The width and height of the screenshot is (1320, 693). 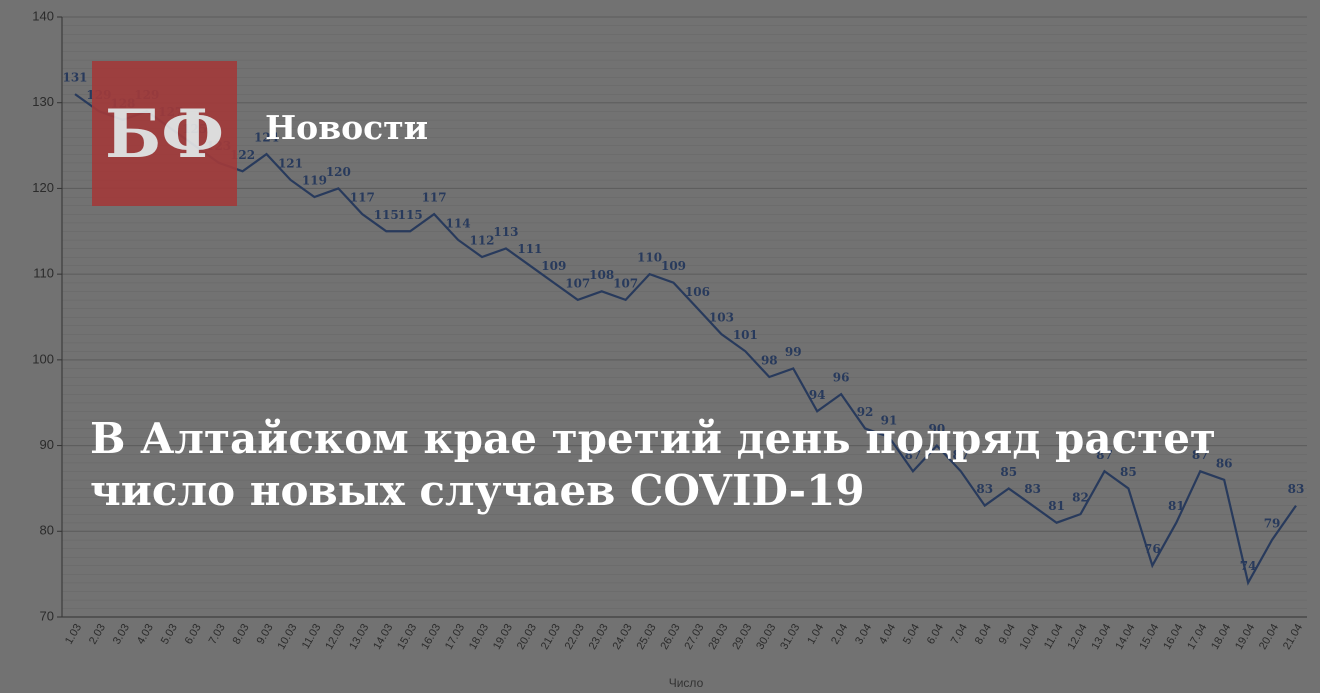 I want to click on x-tick-label: 11.03, so click(x=312, y=636).